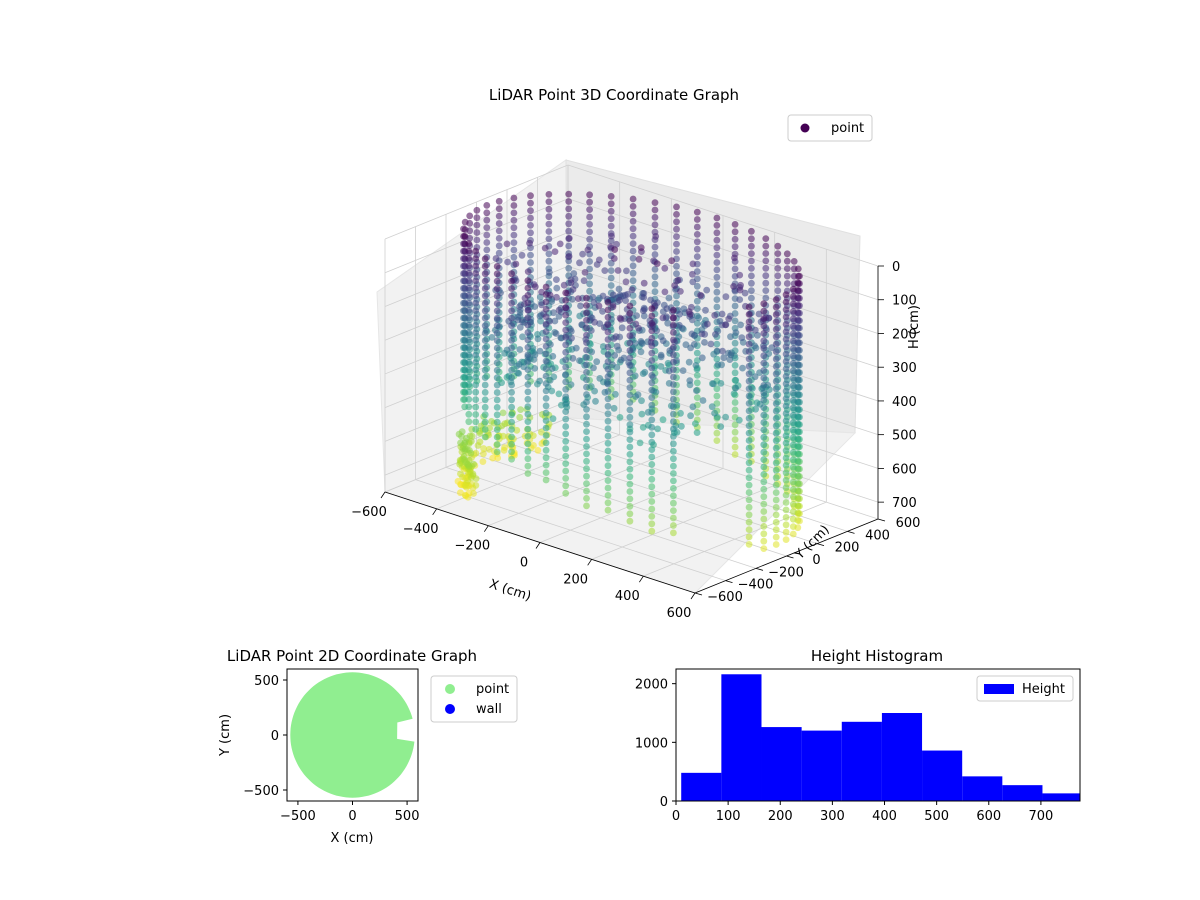  I want to click on x-tick-label-histogram: 100, so click(728, 816).